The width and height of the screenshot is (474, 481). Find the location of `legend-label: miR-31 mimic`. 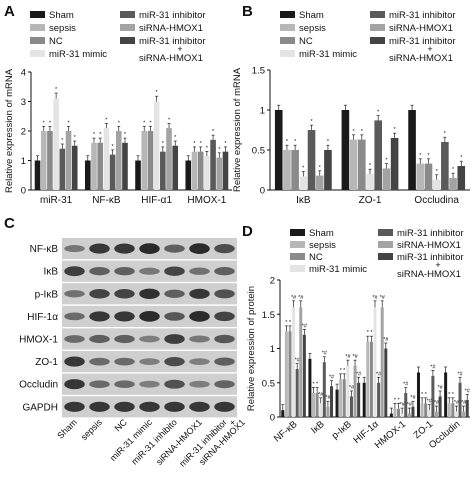

legend-label: miR-31 mimic is located at coordinates (328, 54).